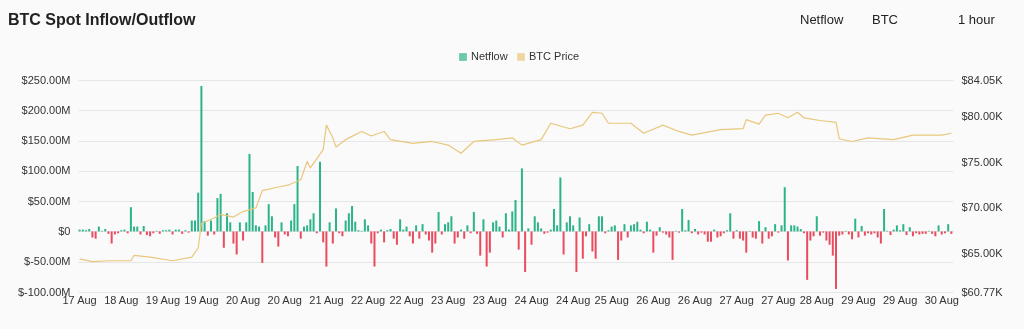 This screenshot has width=1024, height=329. Describe the element at coordinates (885, 19) in the screenshot. I see `text: BTC` at that location.